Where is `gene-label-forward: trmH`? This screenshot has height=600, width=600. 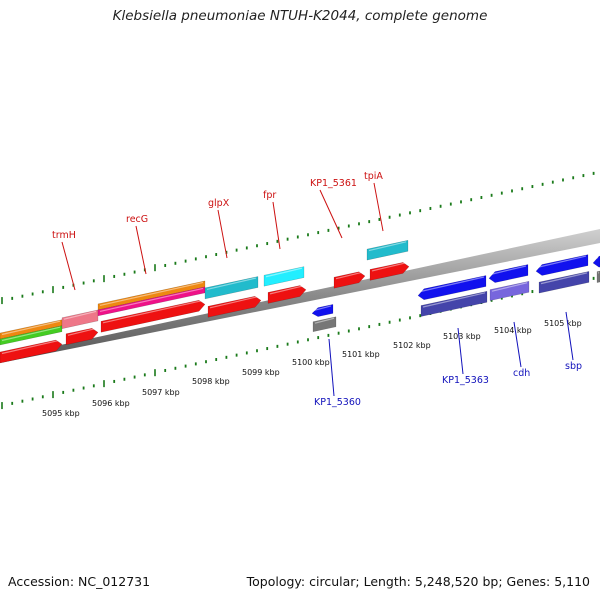
gene-label-forward: trmH is located at coordinates (64, 235).